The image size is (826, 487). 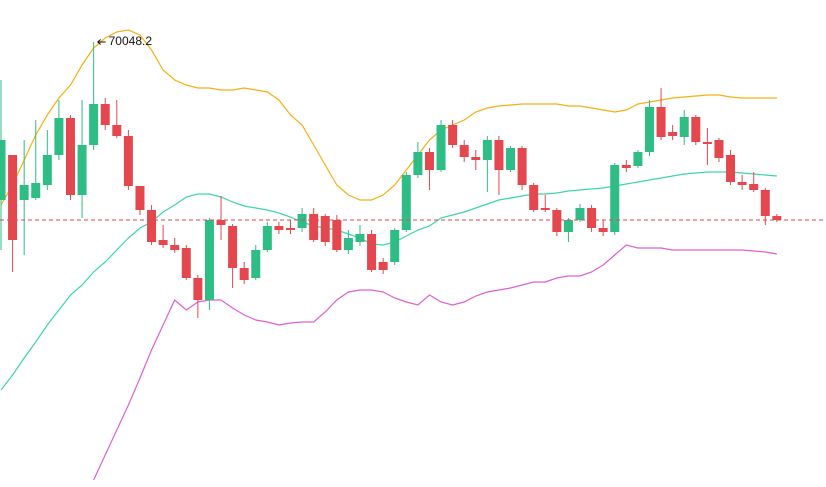 I want to click on annotation: 70048.2, so click(x=131, y=41).